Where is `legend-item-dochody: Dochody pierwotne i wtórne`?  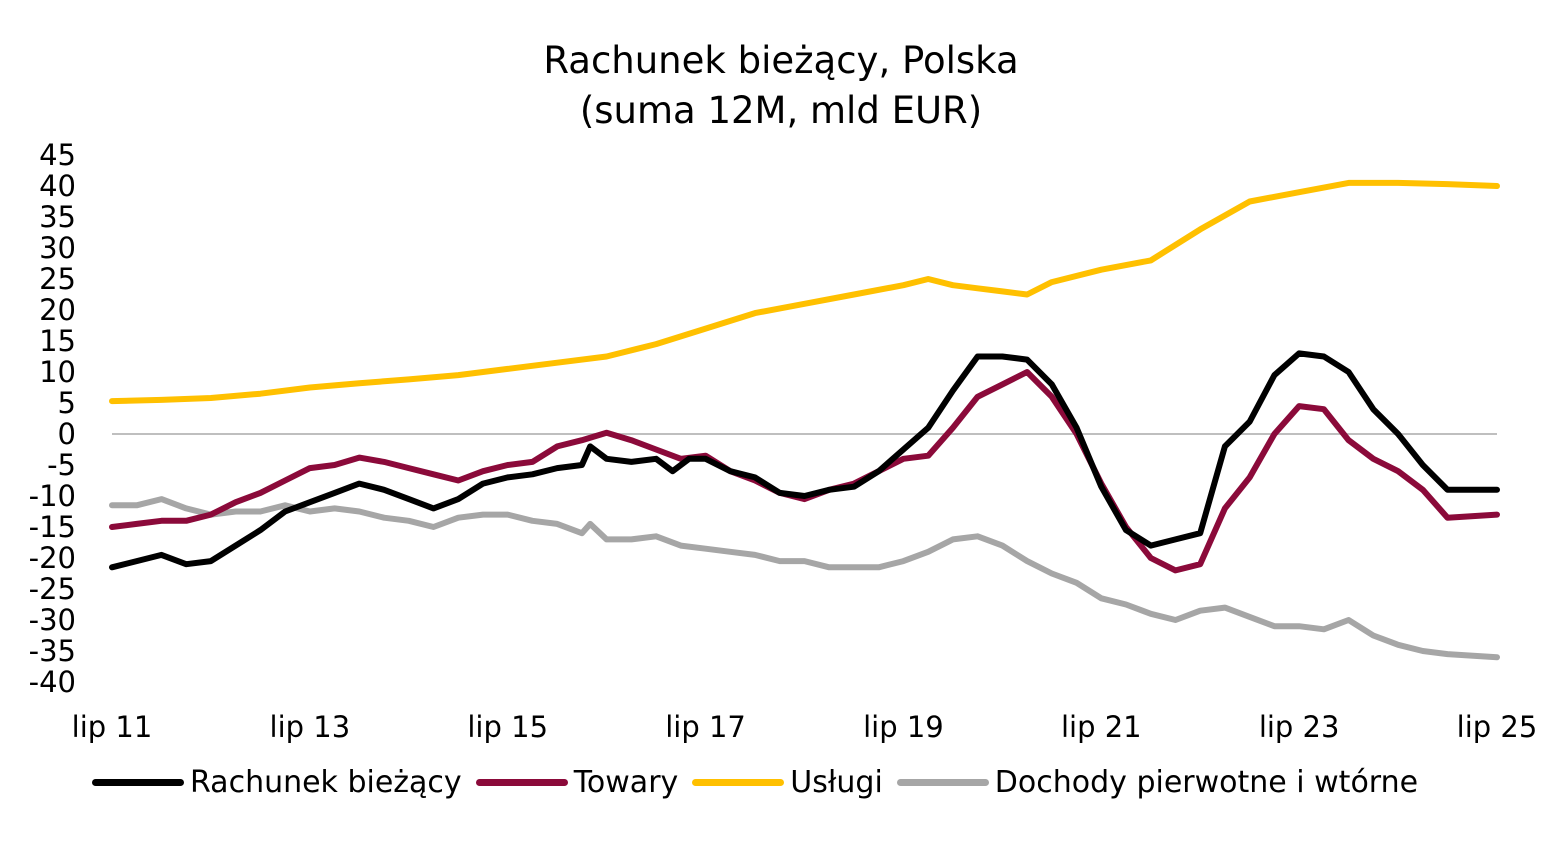 legend-item-dochody: Dochody pierwotne i wtórne is located at coordinates (1157, 782).